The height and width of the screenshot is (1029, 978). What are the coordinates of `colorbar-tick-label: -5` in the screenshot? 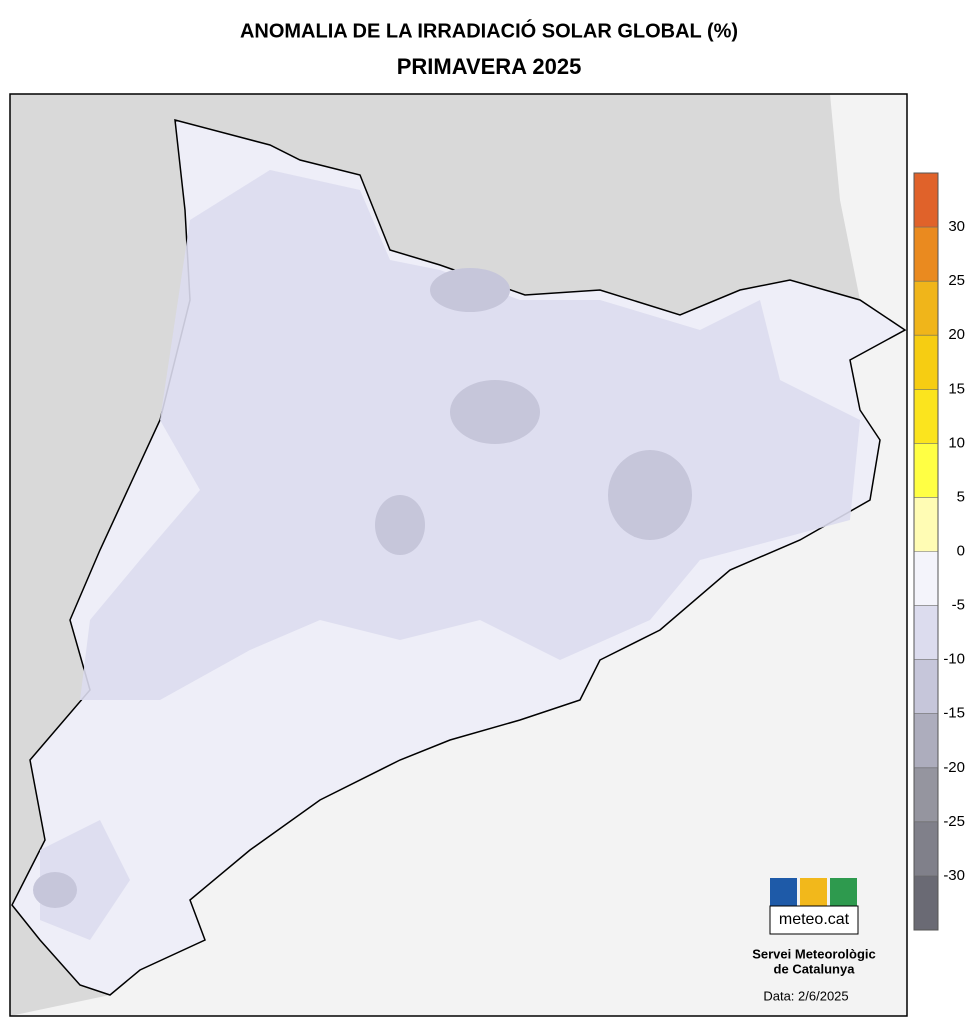 It's located at (958, 605).